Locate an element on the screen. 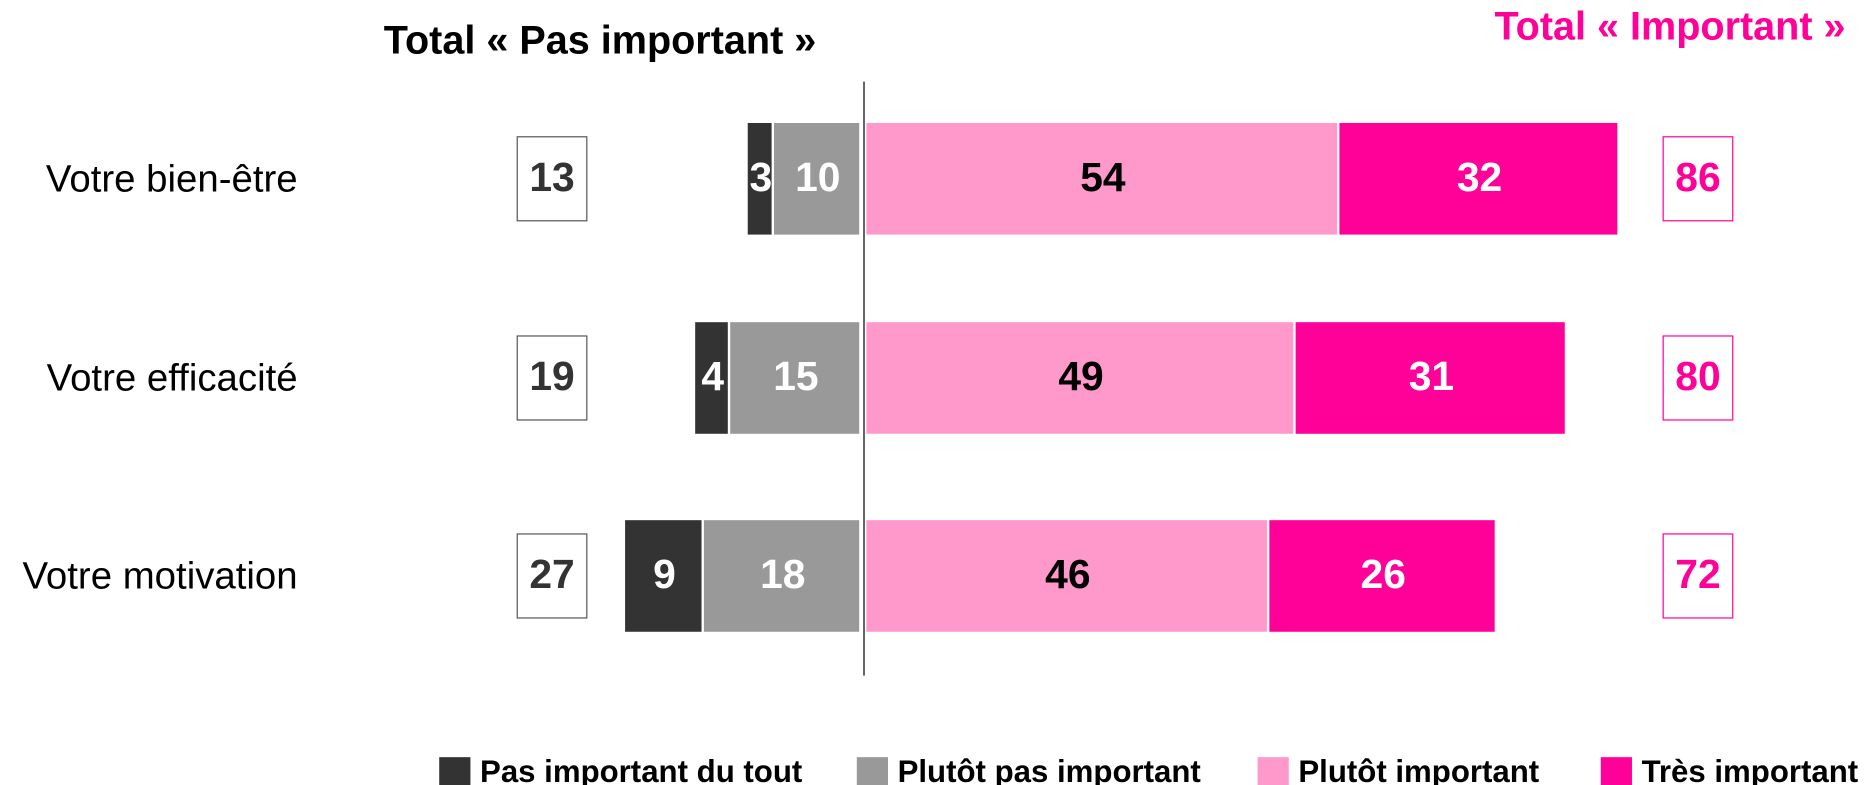  value-label: 46 is located at coordinates (1067, 574).